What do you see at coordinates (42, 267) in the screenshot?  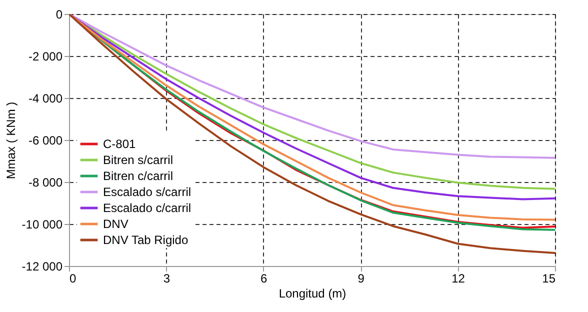 I see `y-tick-label: -12 000` at bounding box center [42, 267].